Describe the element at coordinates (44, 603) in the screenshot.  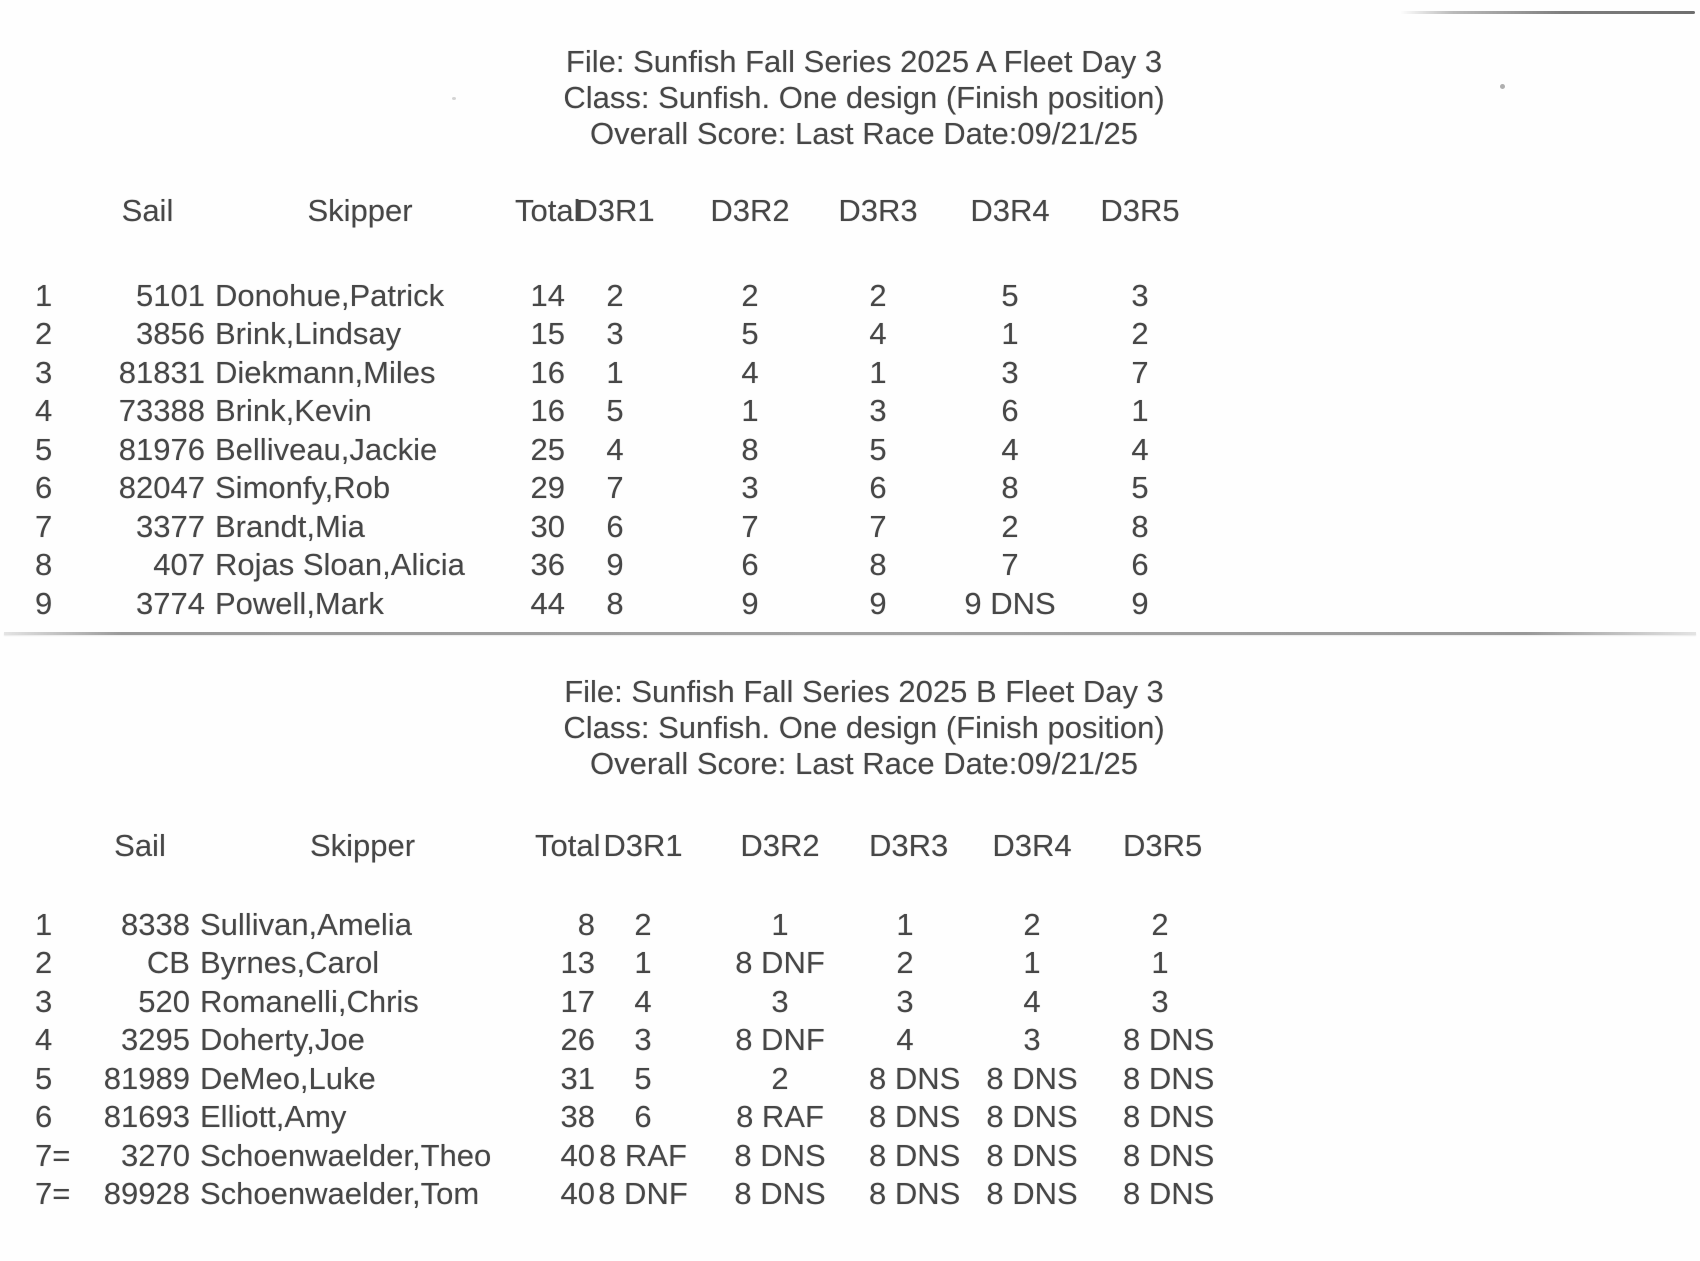
I see `rank-cell: 9` at that location.